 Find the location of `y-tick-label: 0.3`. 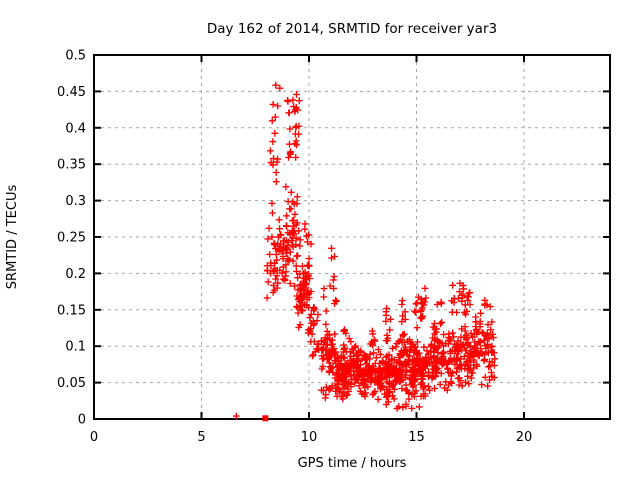

y-tick-label: 0.3 is located at coordinates (75, 201).